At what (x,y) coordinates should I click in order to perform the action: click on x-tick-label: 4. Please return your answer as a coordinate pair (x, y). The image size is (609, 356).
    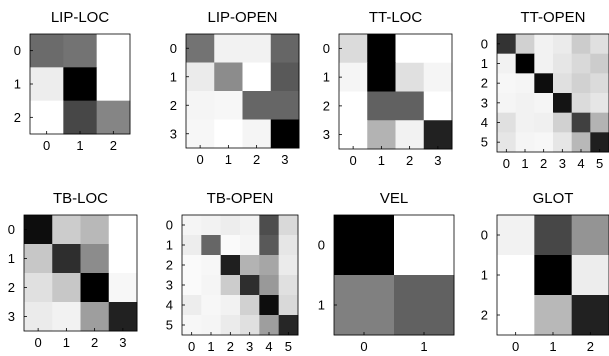
    Looking at the image, I should click on (580, 163).